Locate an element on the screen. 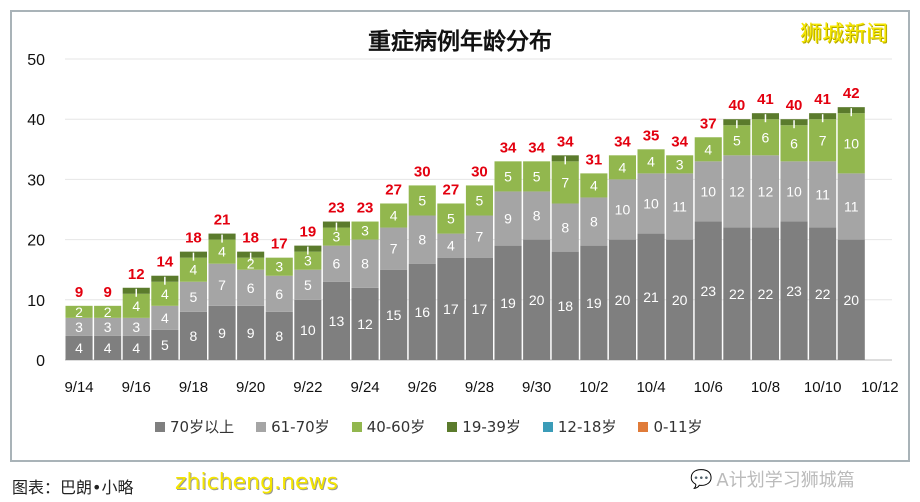 The width and height of the screenshot is (920, 502). wechat-account-label: A计划学习狮城篇 is located at coordinates (785, 480).